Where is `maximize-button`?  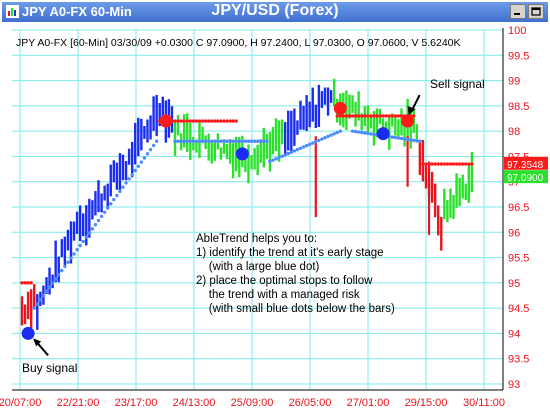 maximize-button is located at coordinates (536, 11).